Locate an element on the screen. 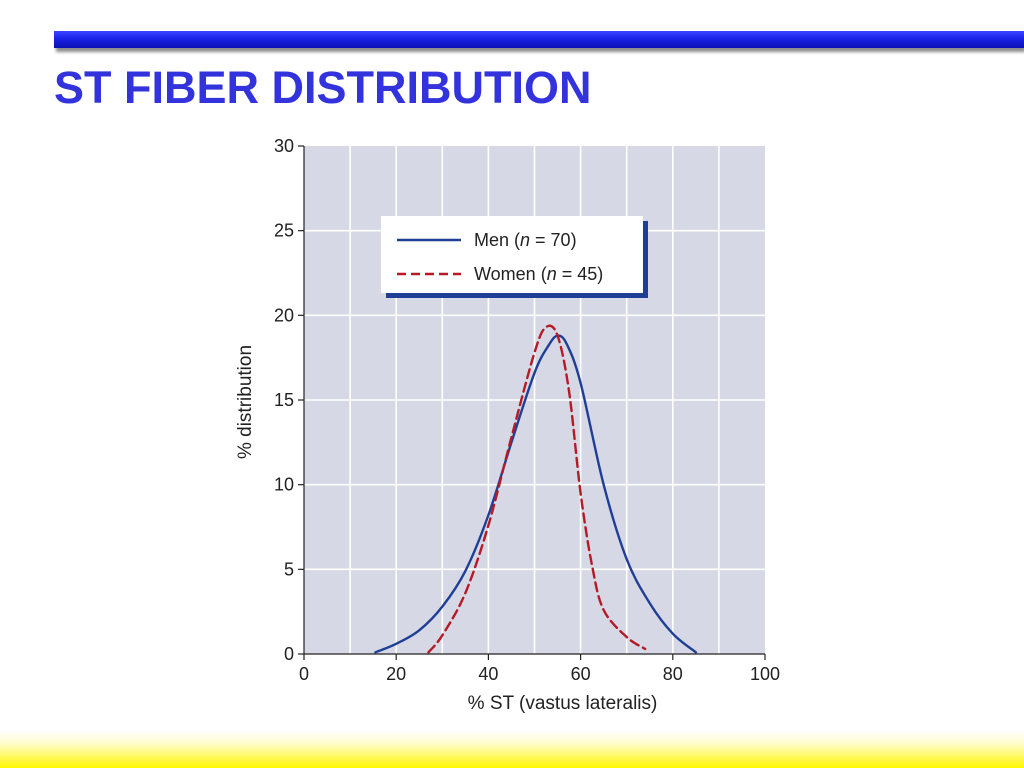 The height and width of the screenshot is (768, 1024). y-tick-label: 15 is located at coordinates (284, 400).